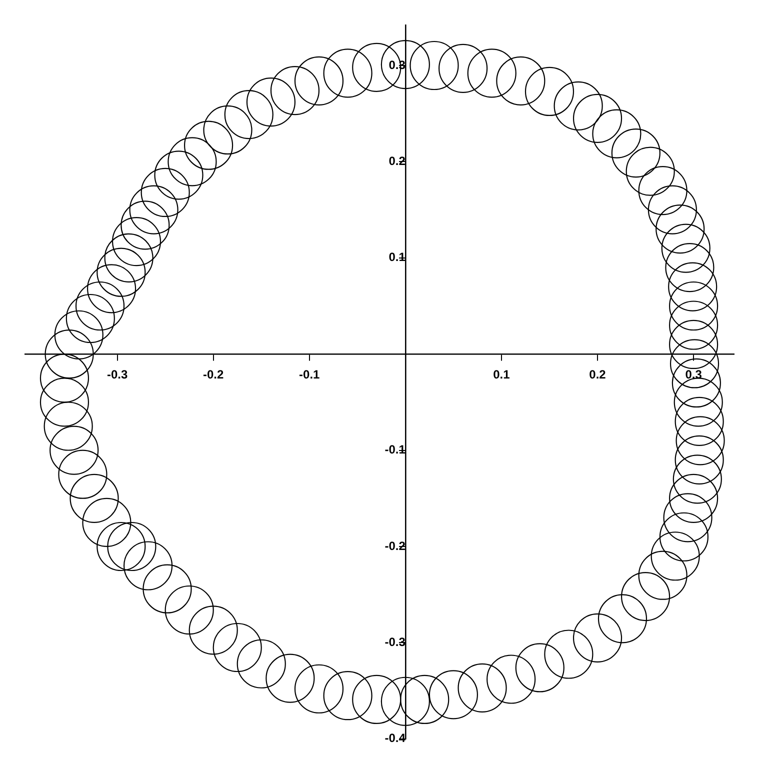 The width and height of the screenshot is (759, 764). What do you see at coordinates (213, 375) in the screenshot?
I see `x-tick-label: -0.2` at bounding box center [213, 375].